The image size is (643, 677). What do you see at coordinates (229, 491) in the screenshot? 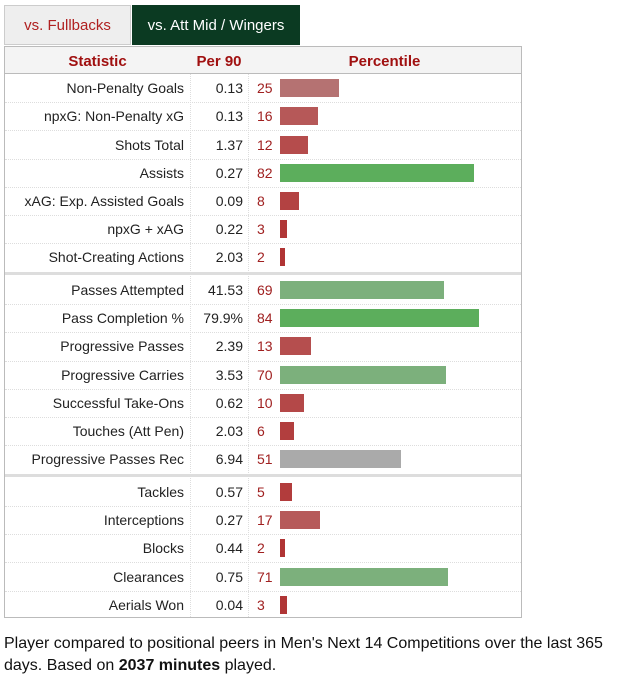
I see `per90-value: 0.57` at bounding box center [229, 491].